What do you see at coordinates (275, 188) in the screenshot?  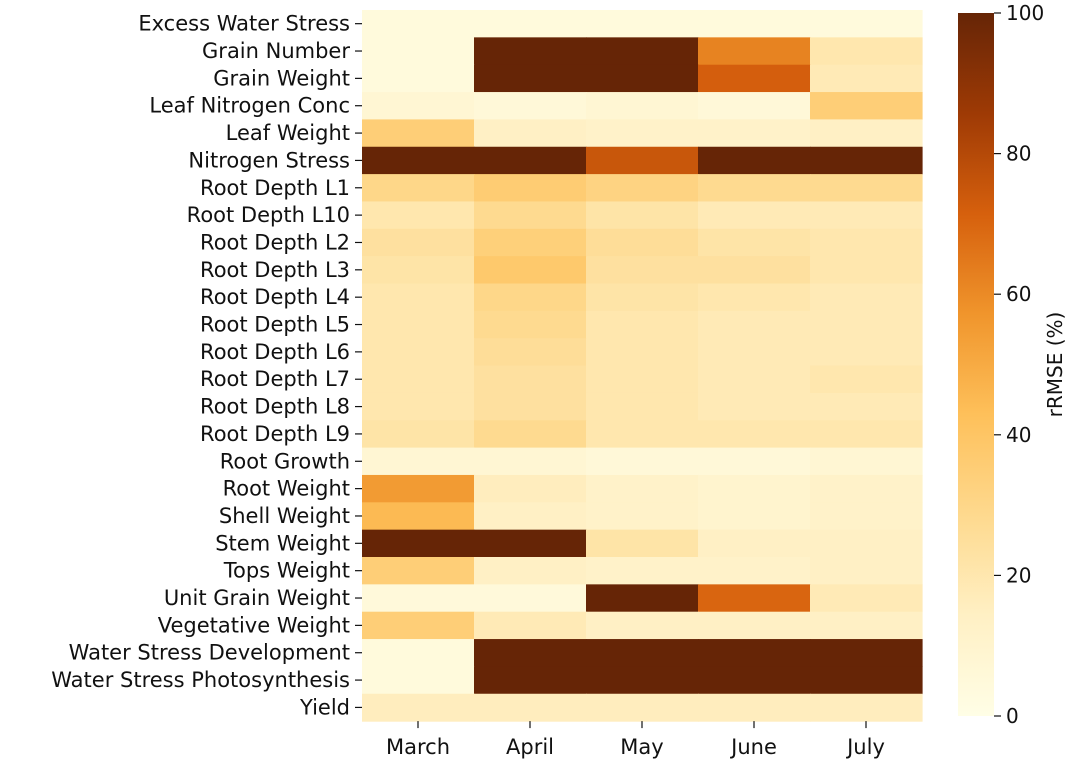 I see `row-label: Root Depth L1` at bounding box center [275, 188].